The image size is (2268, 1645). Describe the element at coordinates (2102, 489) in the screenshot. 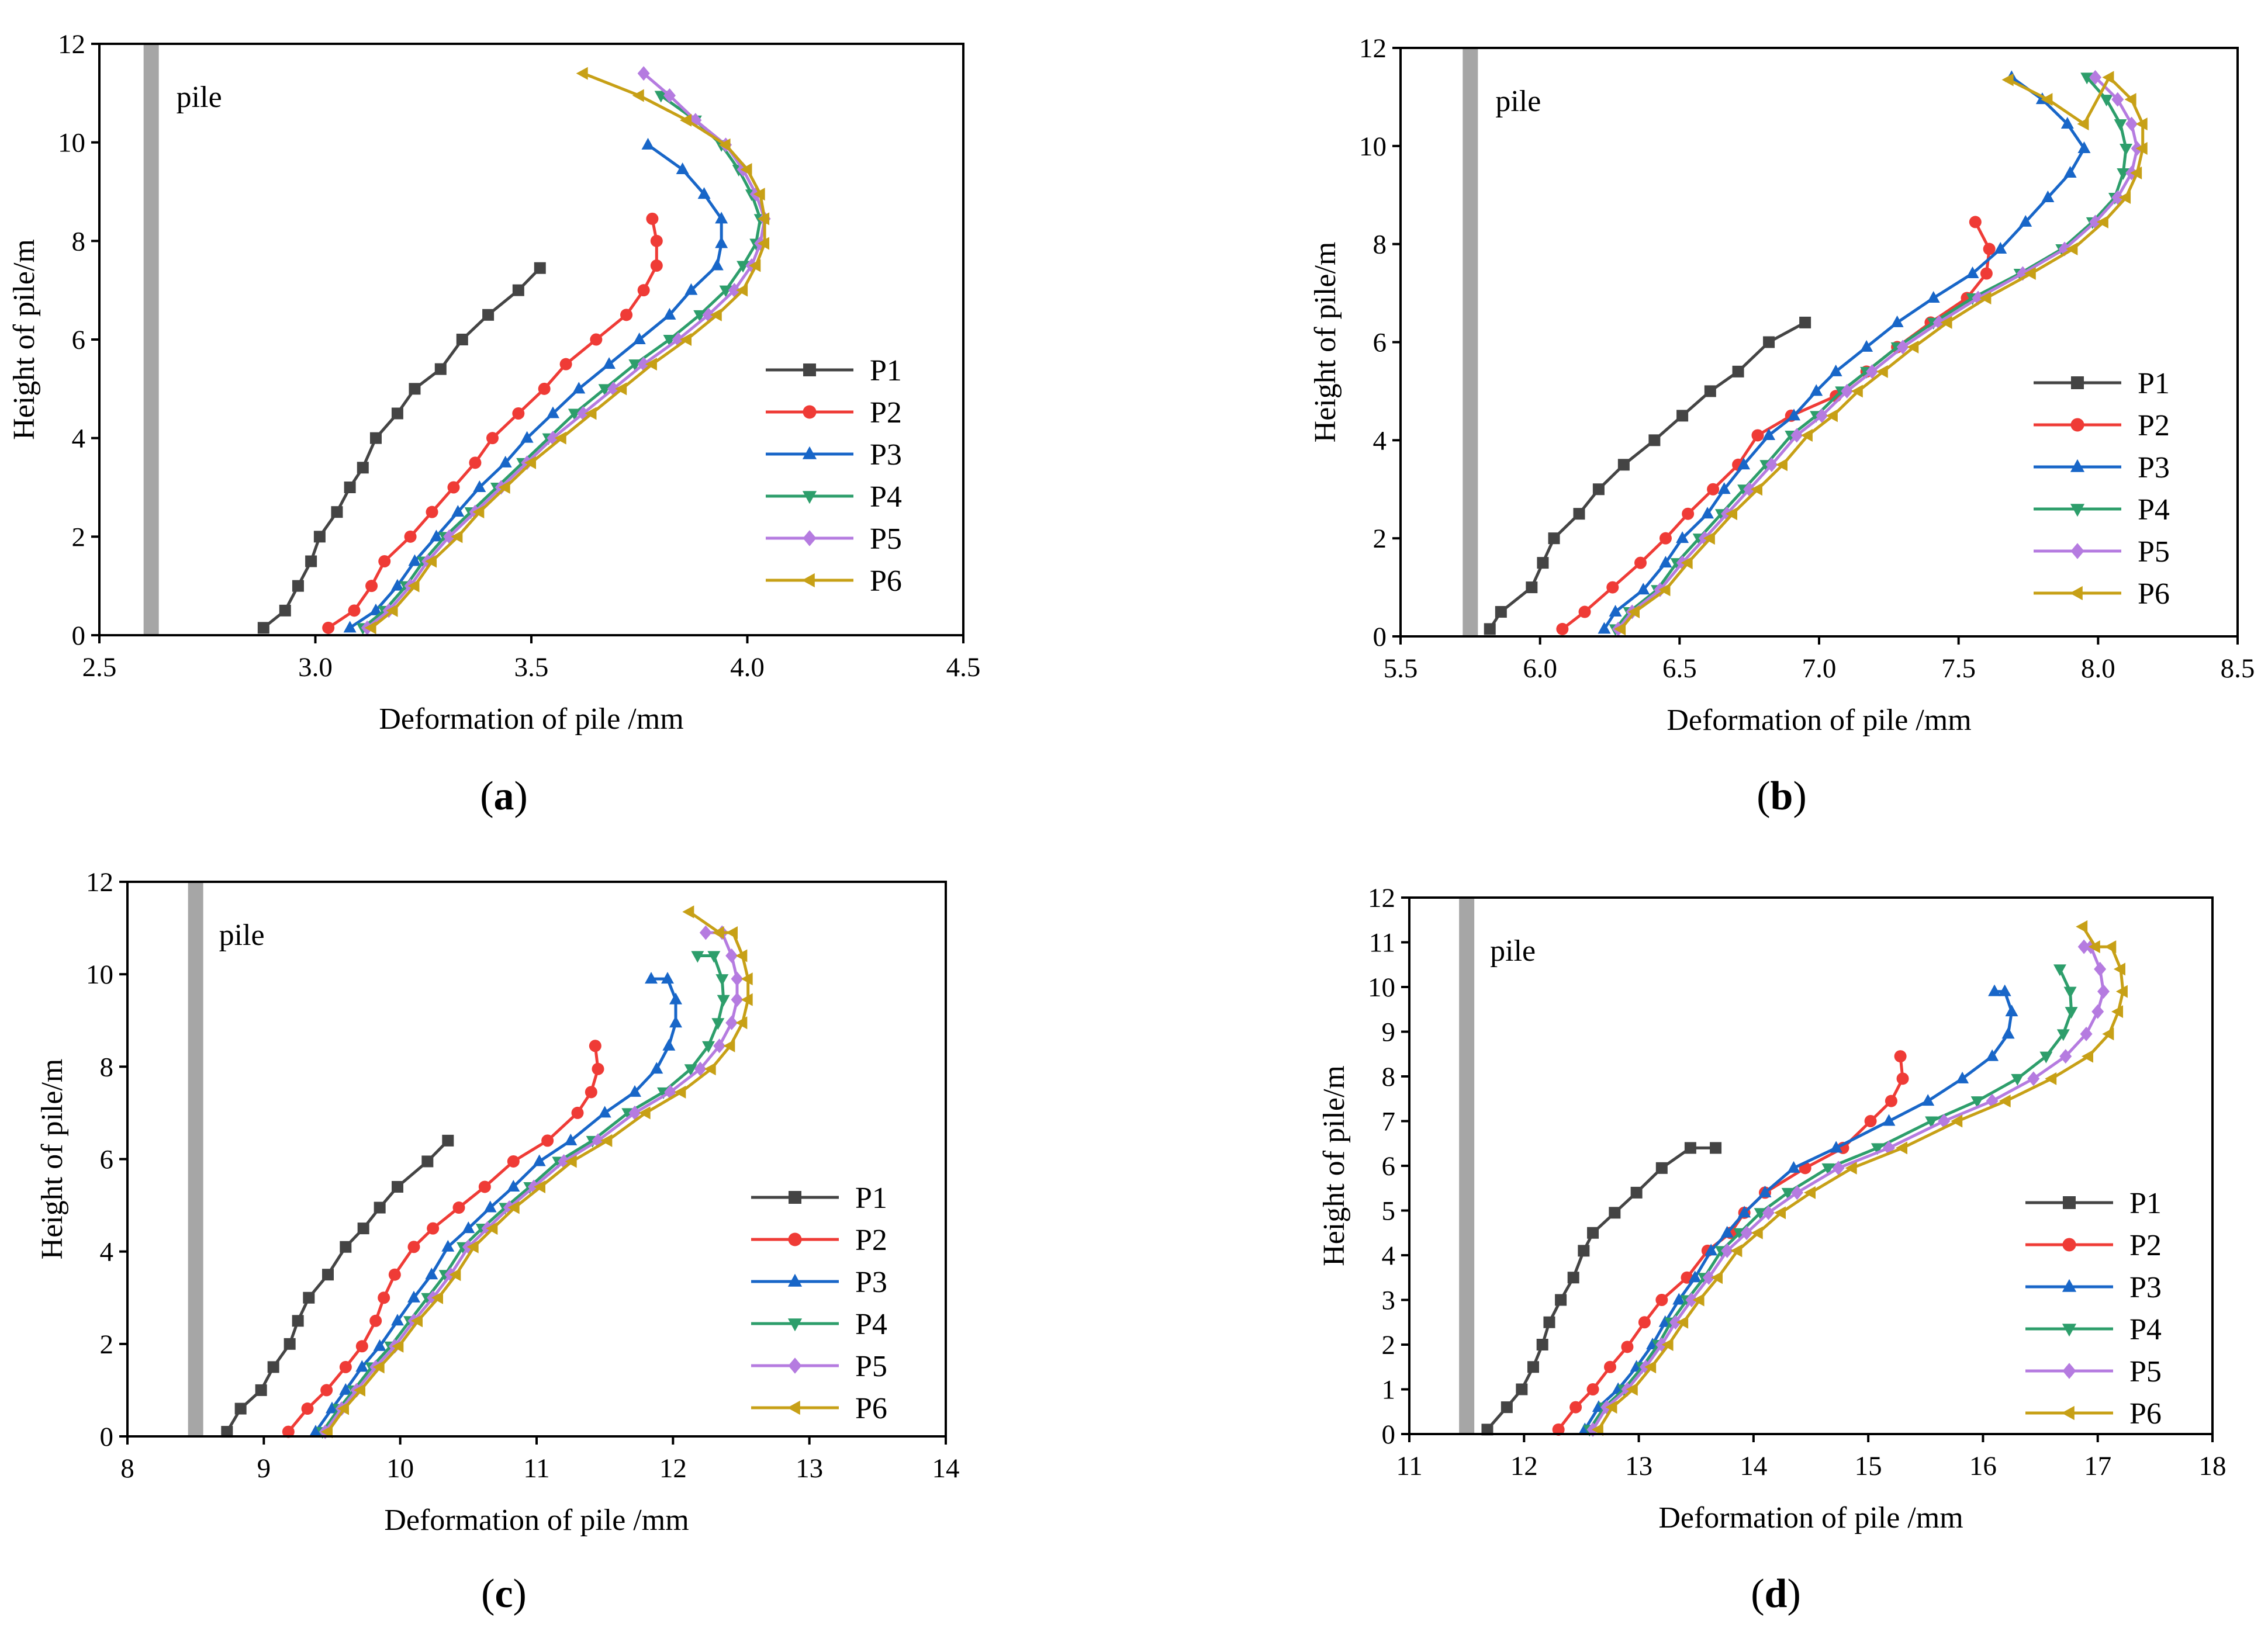

I see `legend: P1 P2 P3 P4 P5 P6` at that location.